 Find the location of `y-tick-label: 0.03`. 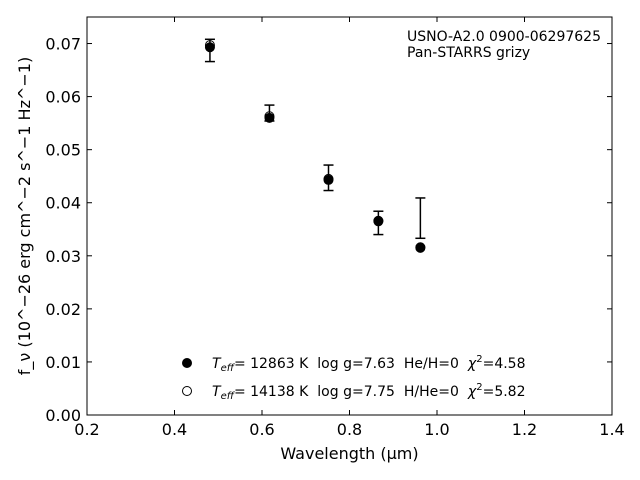

y-tick-label: 0.03 is located at coordinates (63, 256).